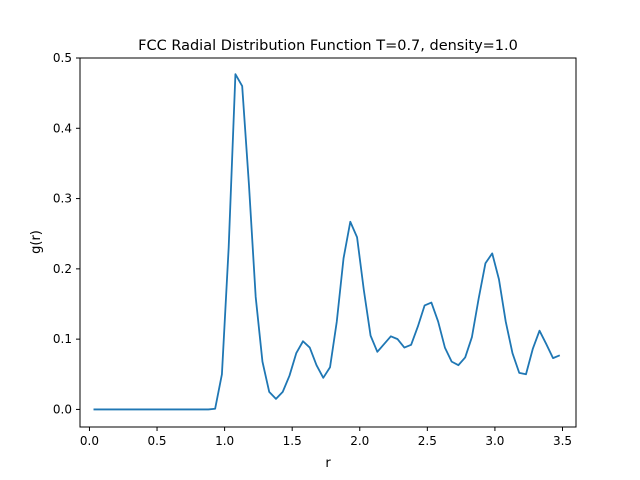  Describe the element at coordinates (89, 441) in the screenshot. I see `x-tick-label: 0.0` at that location.